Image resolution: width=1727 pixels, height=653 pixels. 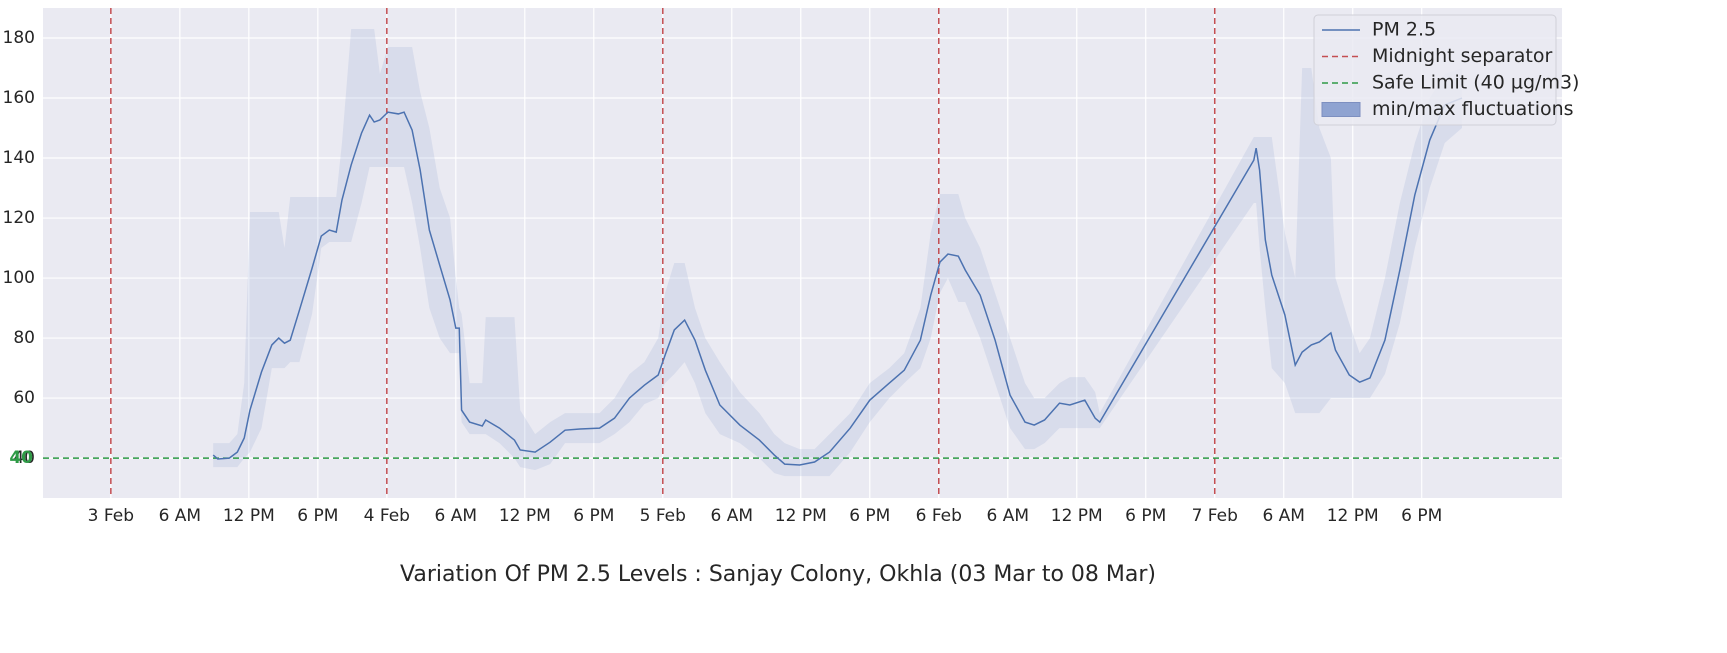 I want to click on y-tick-label: 140, so click(x=19, y=158).